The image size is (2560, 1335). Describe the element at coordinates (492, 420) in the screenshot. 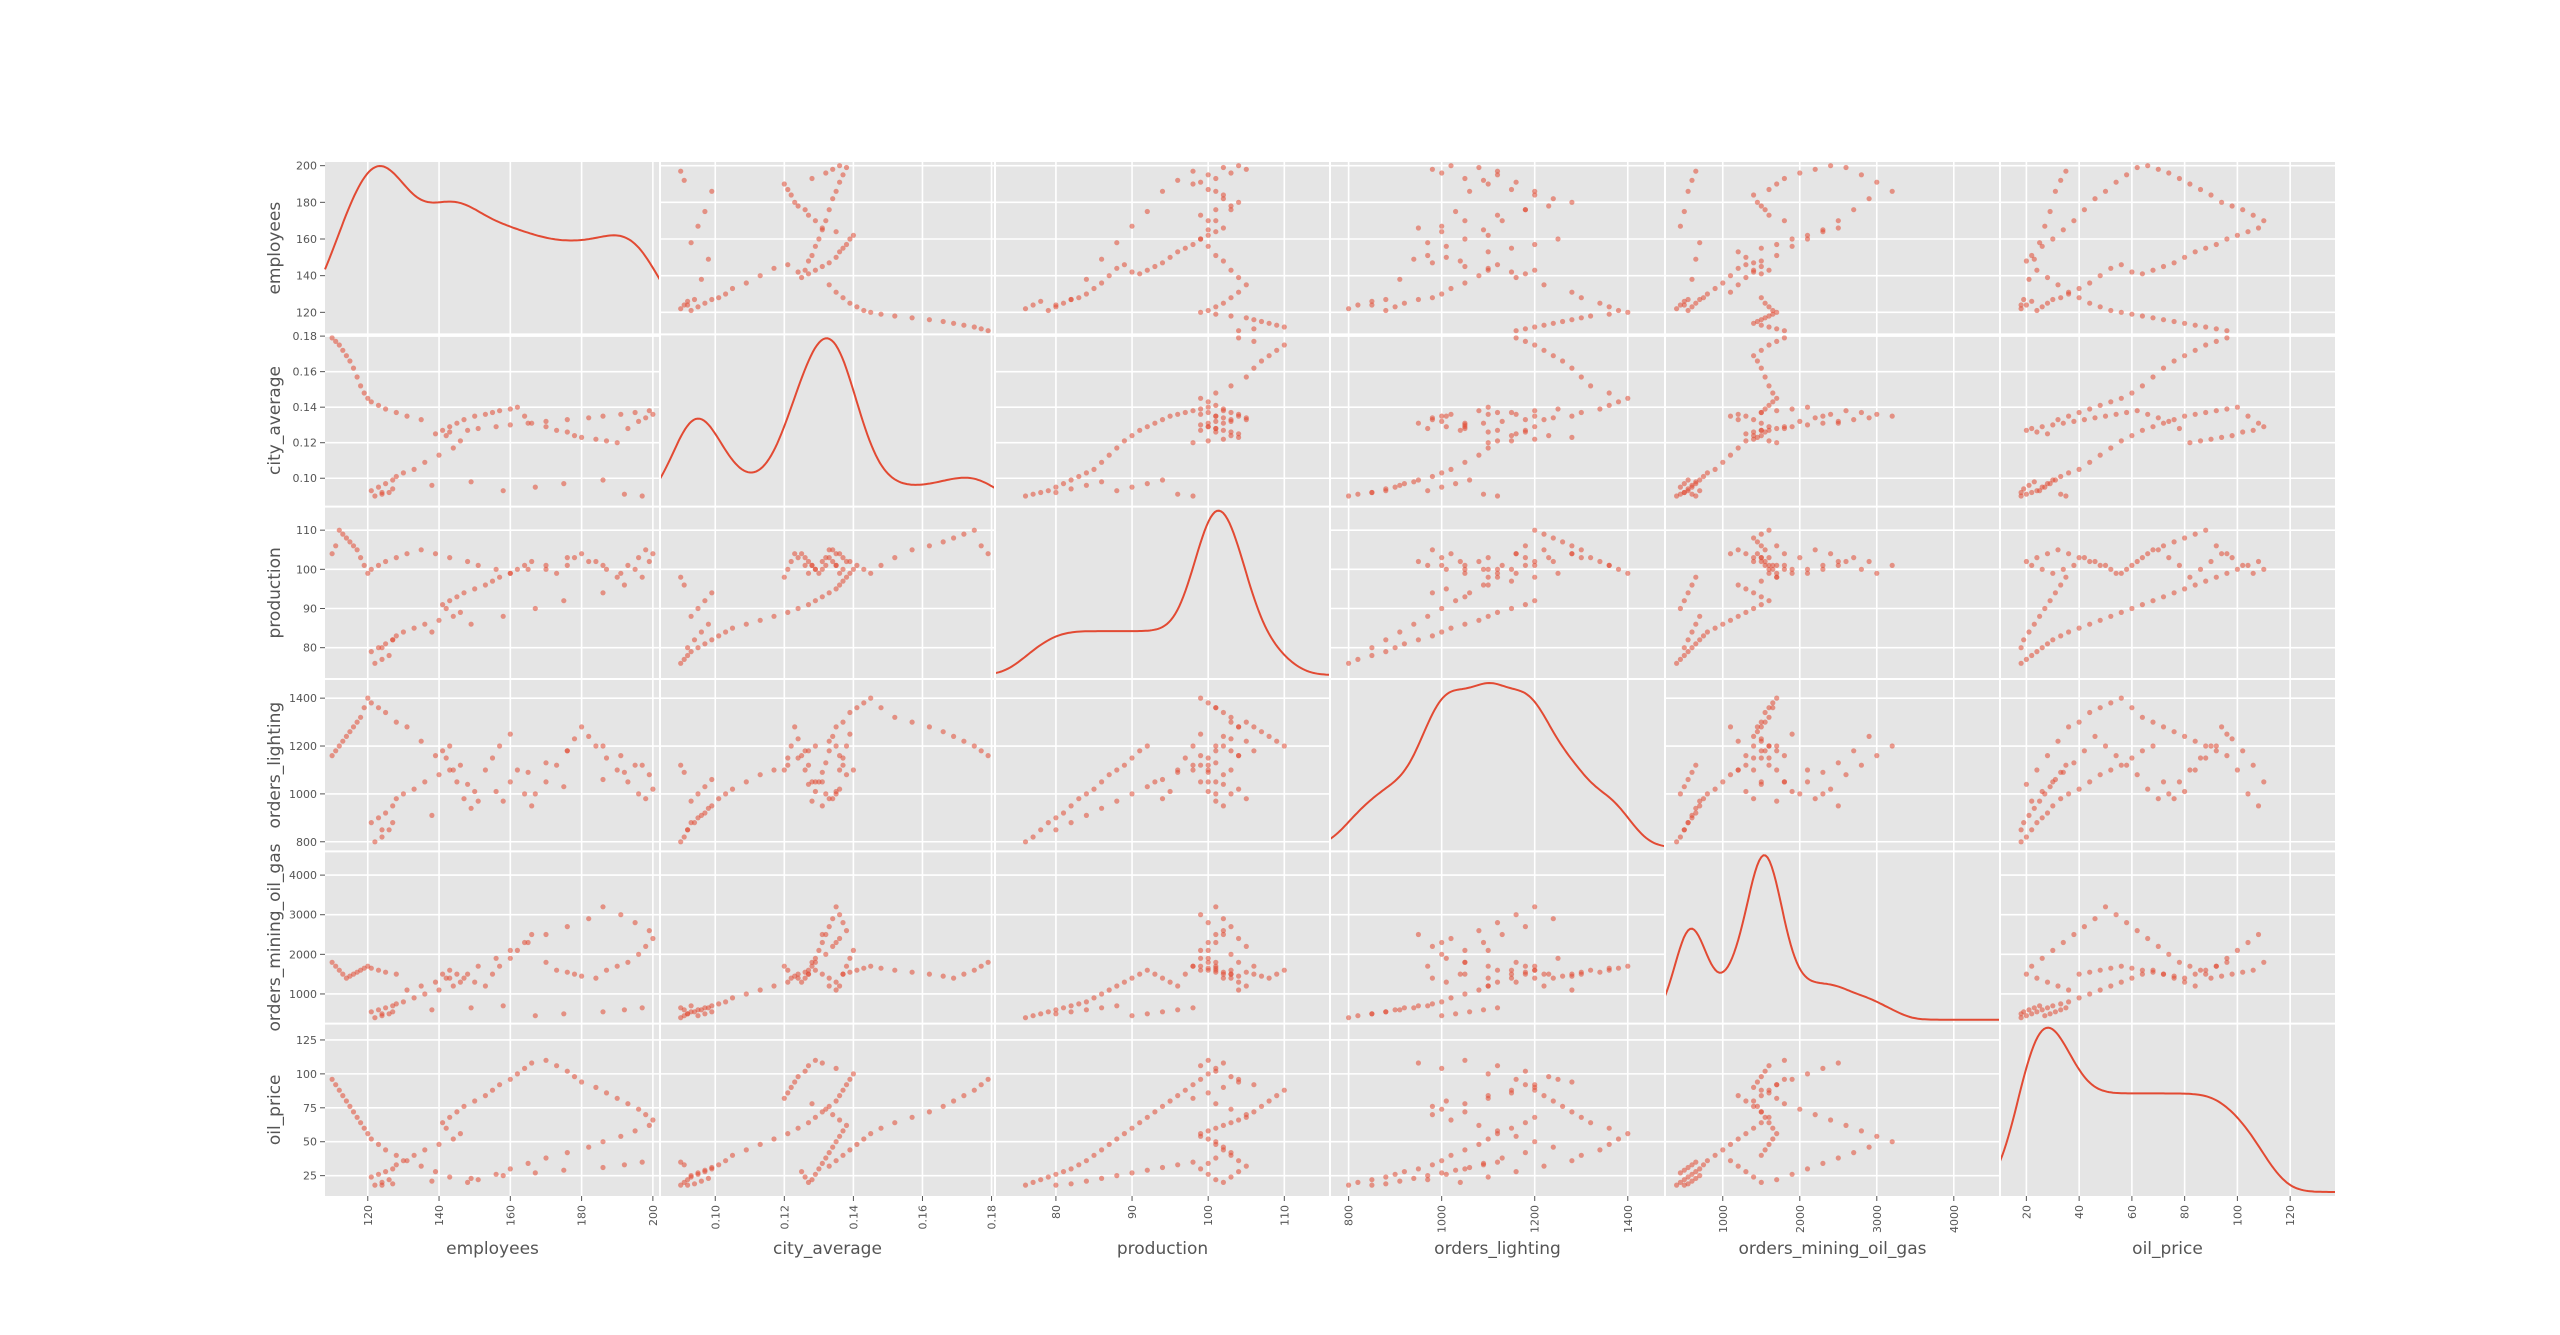

I see `panel-city_average-vs-employees` at that location.